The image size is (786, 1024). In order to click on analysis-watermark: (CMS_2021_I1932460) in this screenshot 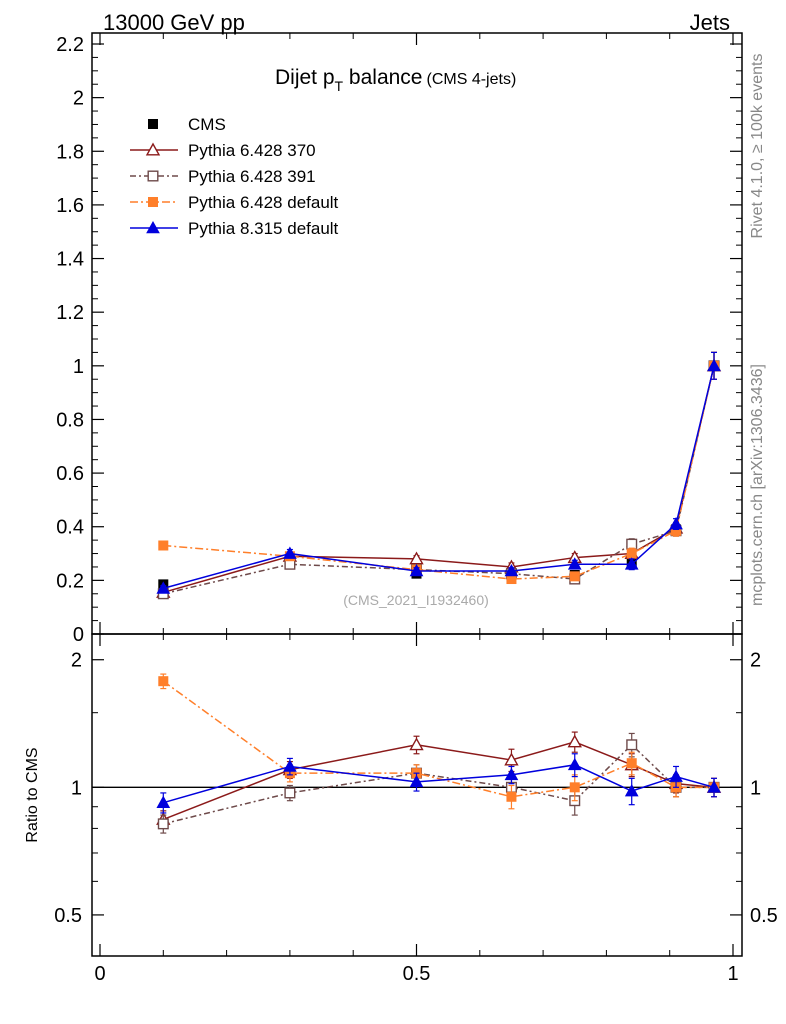, I will do `click(416, 600)`.